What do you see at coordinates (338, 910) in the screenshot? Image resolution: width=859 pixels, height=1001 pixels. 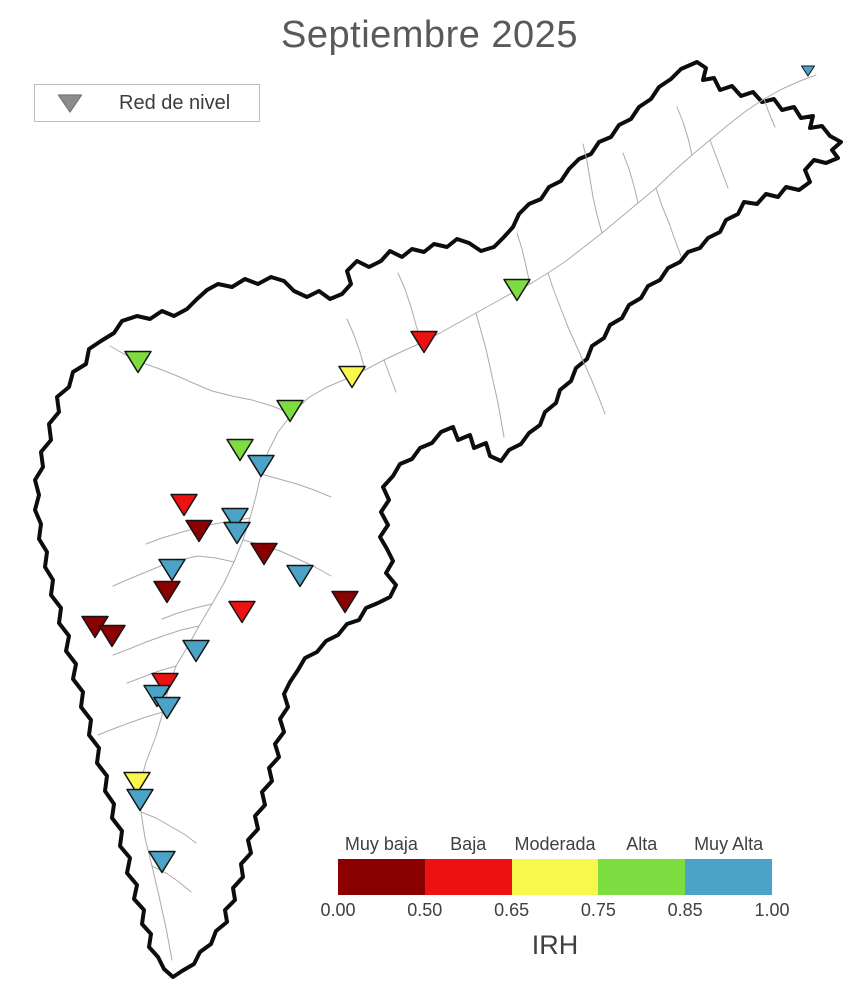 I see `colorbar-tick: 0.00` at bounding box center [338, 910].